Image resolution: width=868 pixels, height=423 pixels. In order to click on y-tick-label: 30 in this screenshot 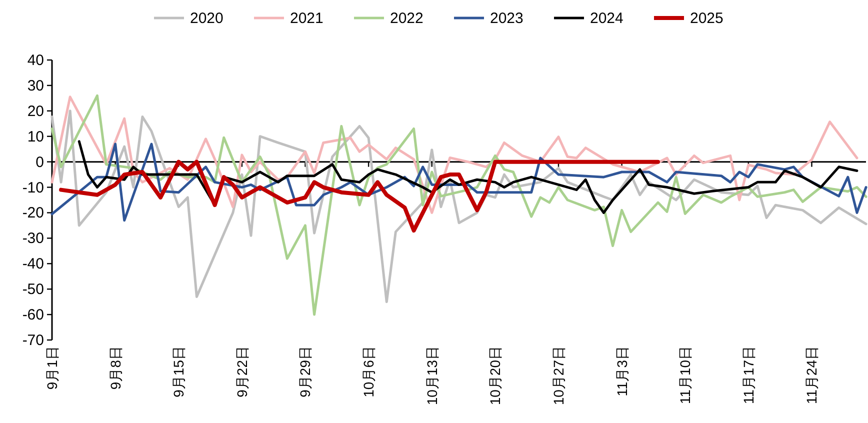, I will do `click(35, 85)`.